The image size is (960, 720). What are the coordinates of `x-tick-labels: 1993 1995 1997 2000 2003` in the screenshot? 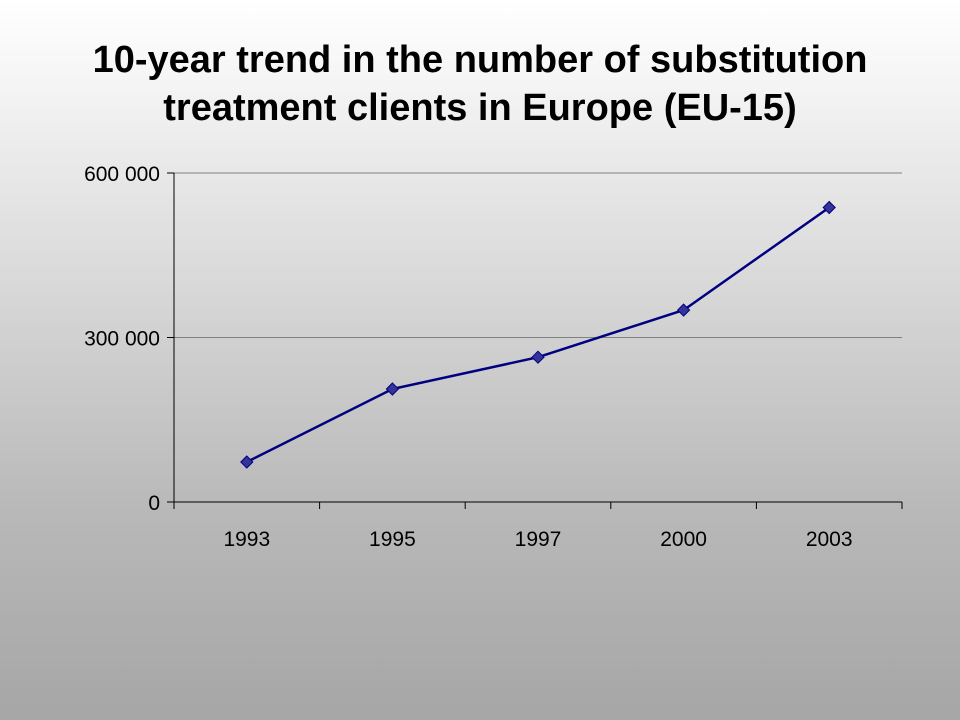 It's located at (537, 539).